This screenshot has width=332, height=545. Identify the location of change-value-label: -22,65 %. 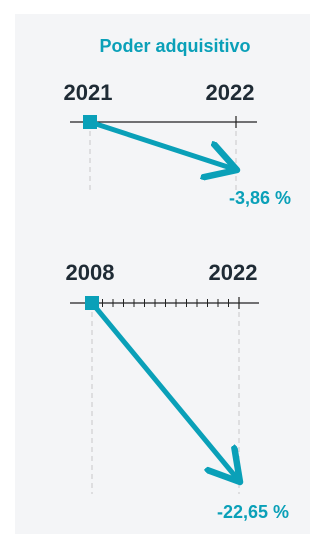
(253, 512).